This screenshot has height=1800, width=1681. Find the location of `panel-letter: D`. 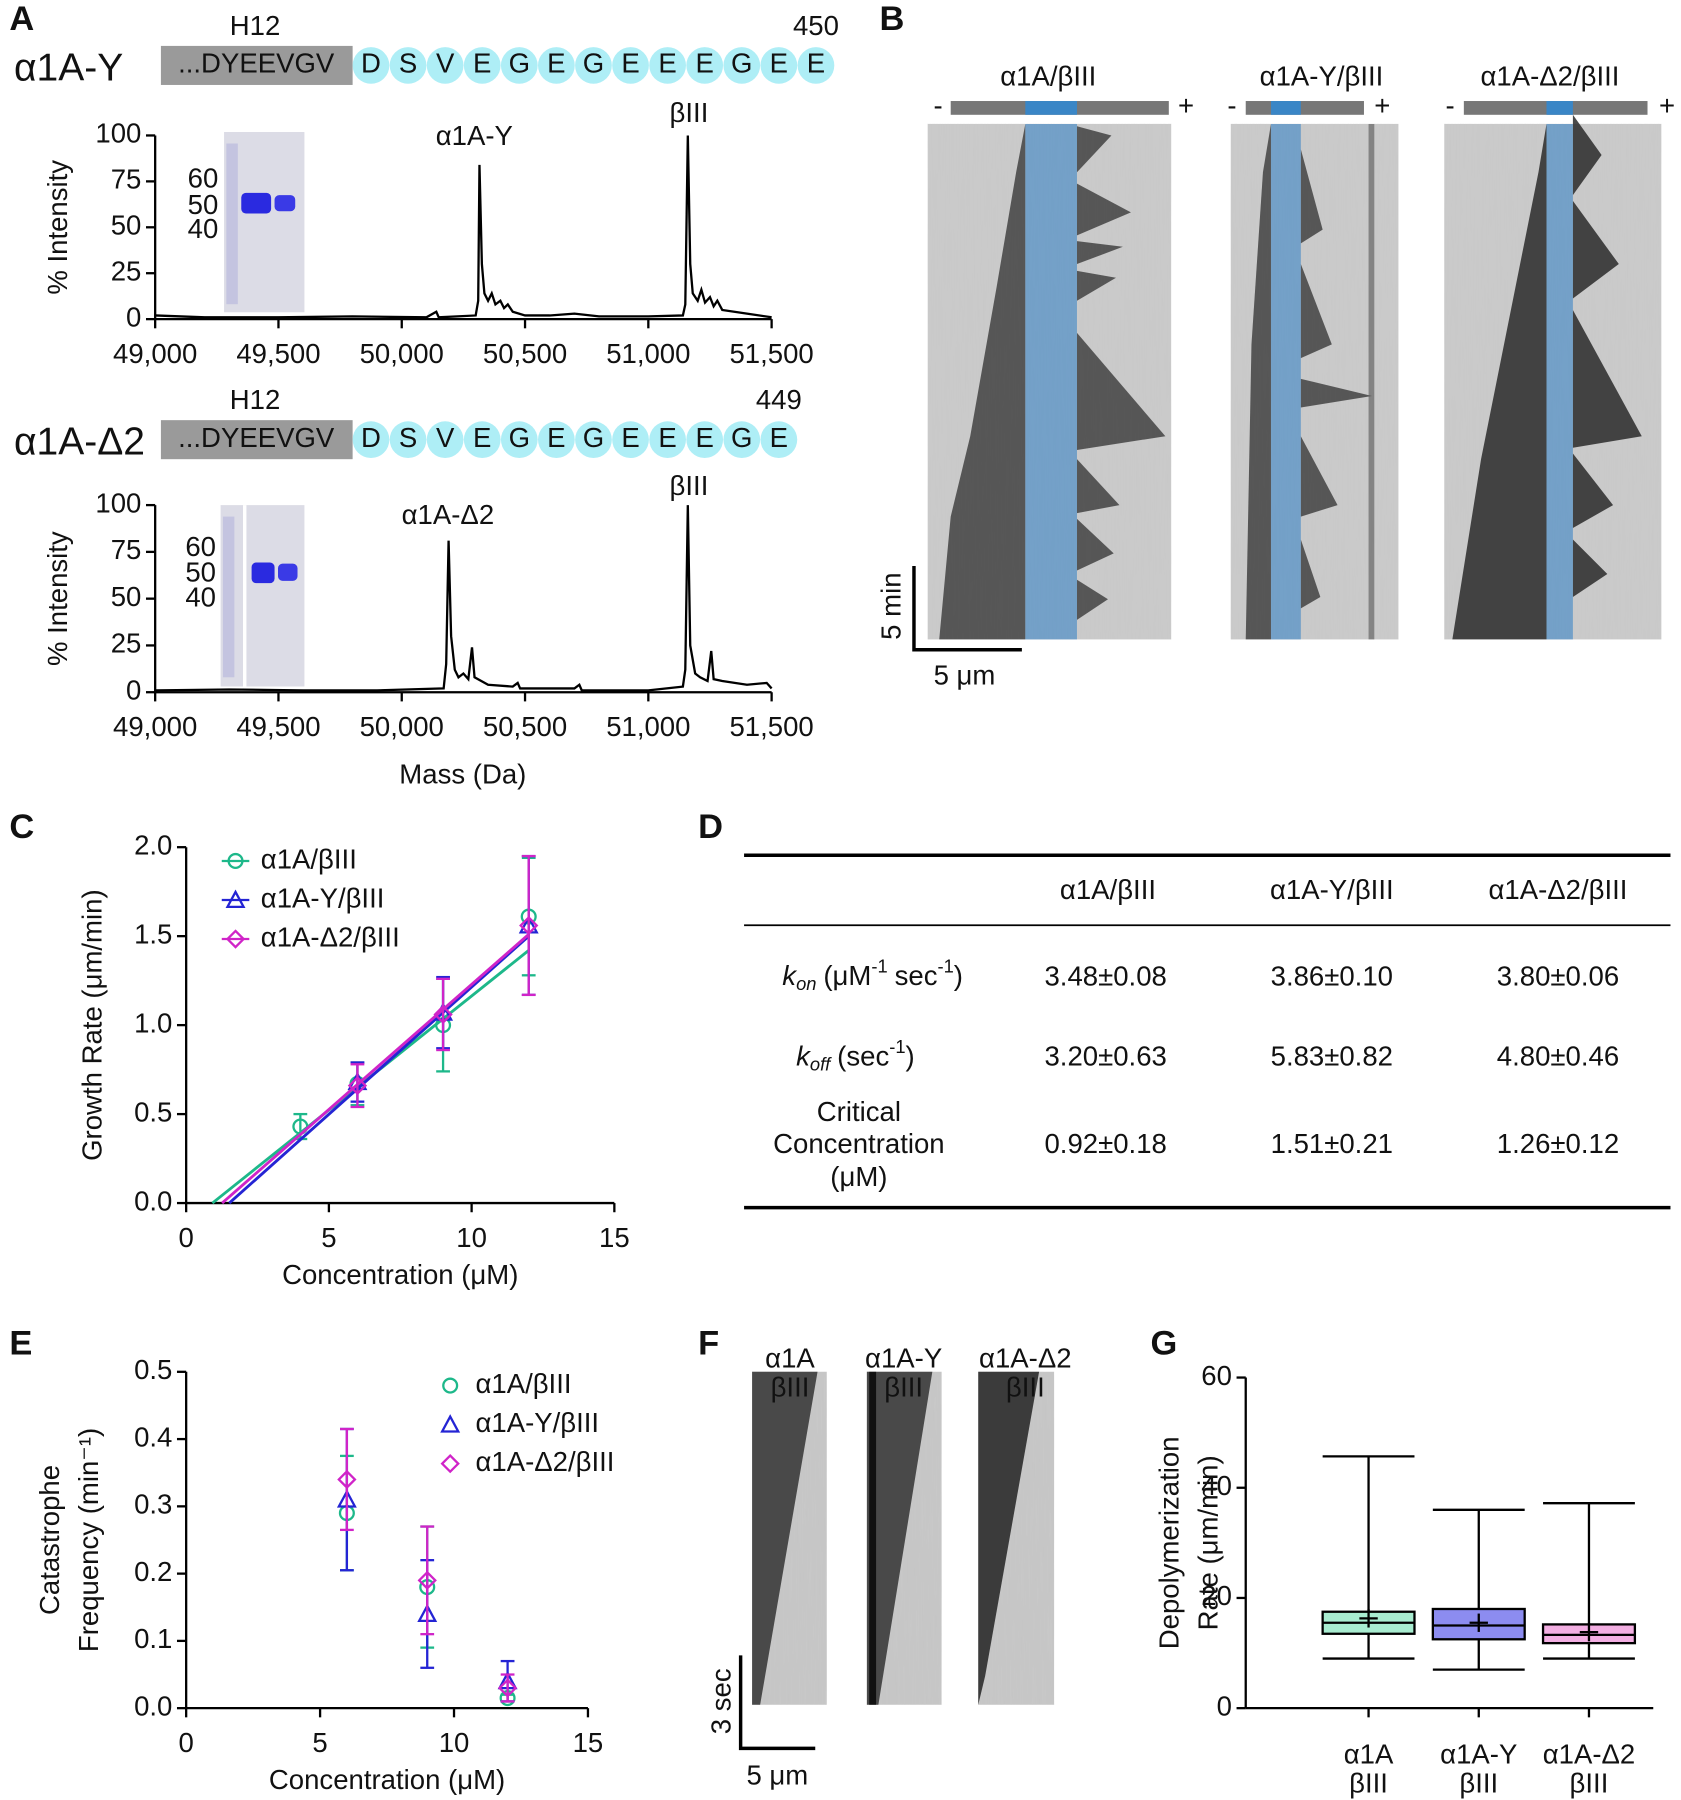

panel-letter: D is located at coordinates (710, 827).